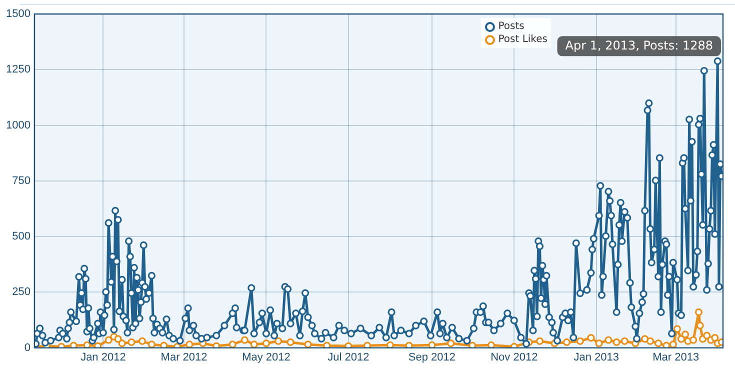 This screenshot has width=735, height=369. I want to click on x-tick-label: May 2012, so click(266, 357).